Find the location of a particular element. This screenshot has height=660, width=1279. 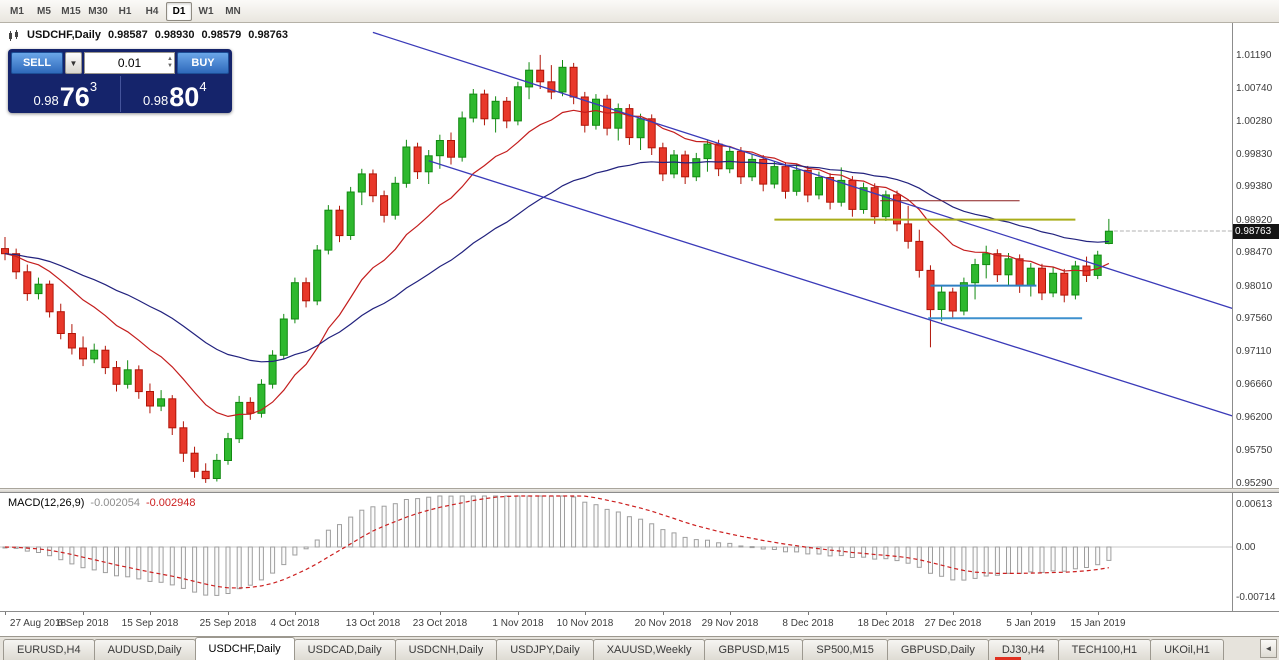

sell-price-pipette: 3 is located at coordinates (93, 86).